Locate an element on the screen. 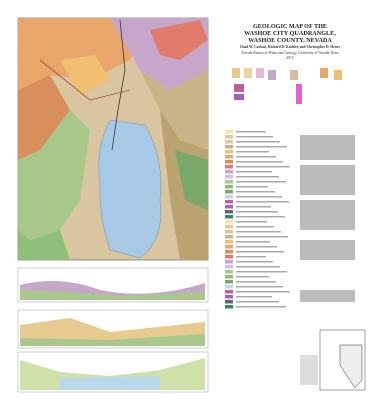 The width and height of the screenshot is (374, 400). notes is located at coordinates (327, 218).